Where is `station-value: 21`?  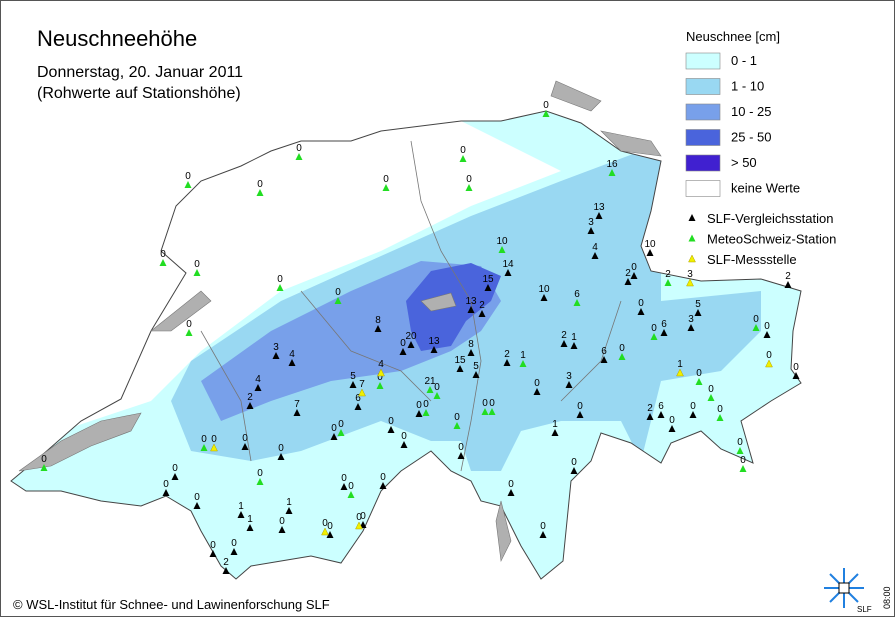
station-value: 21 is located at coordinates (430, 381).